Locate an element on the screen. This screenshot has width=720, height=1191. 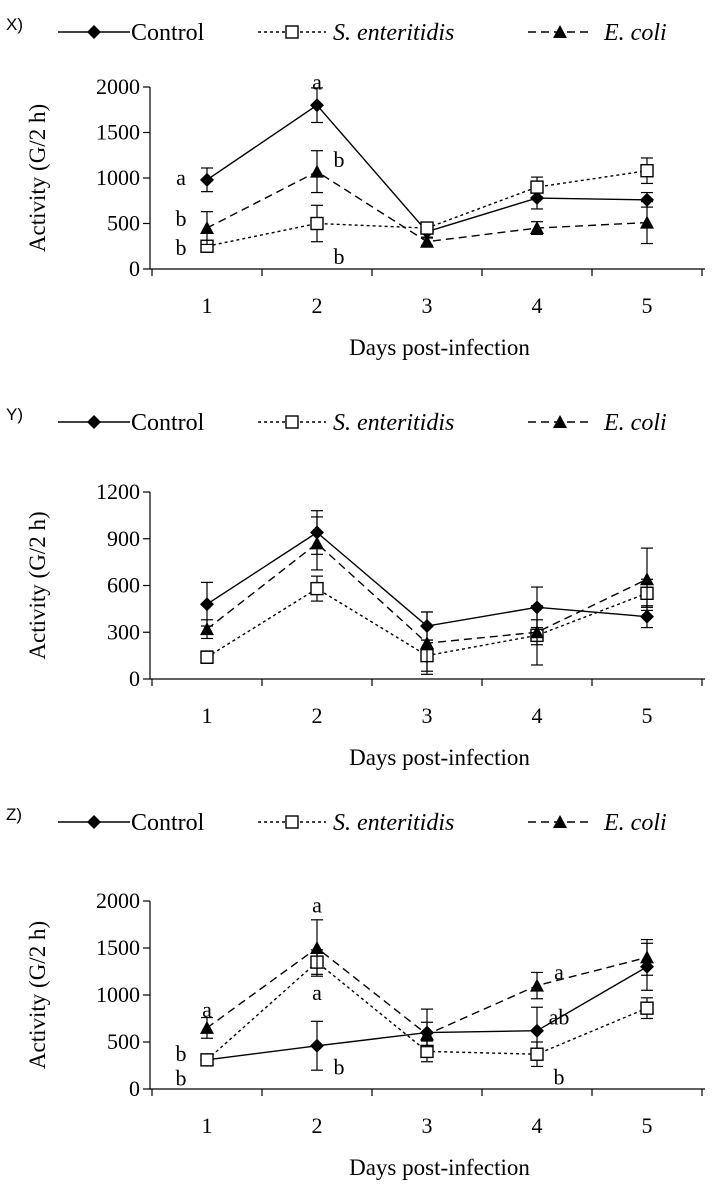
y-tick-label: 300 is located at coordinates (123, 631).